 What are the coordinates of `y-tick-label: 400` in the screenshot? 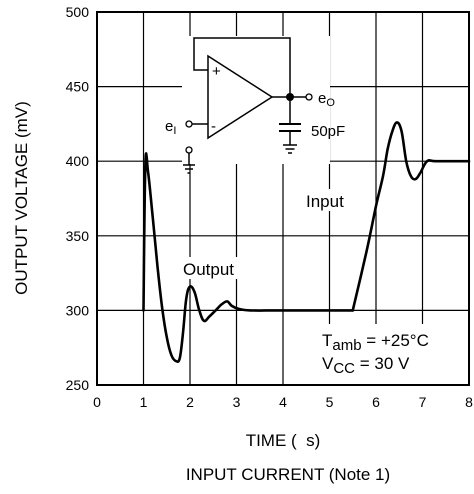 It's located at (78, 161).